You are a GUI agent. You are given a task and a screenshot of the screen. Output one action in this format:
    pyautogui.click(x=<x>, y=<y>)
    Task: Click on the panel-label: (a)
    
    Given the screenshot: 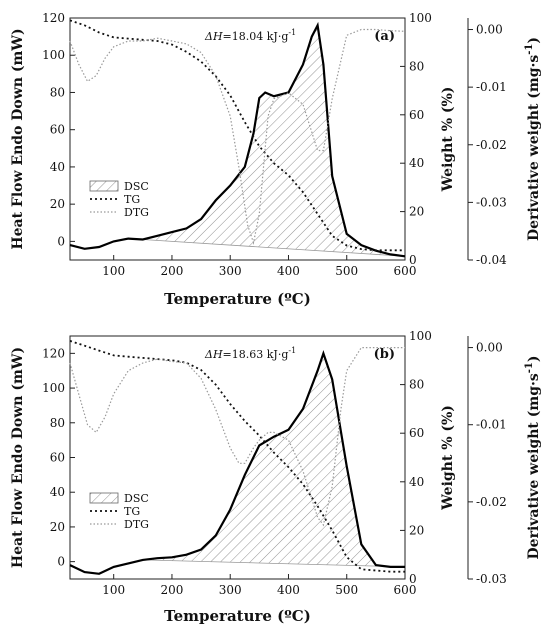 What is the action you would take?
    pyautogui.click(x=384, y=36)
    